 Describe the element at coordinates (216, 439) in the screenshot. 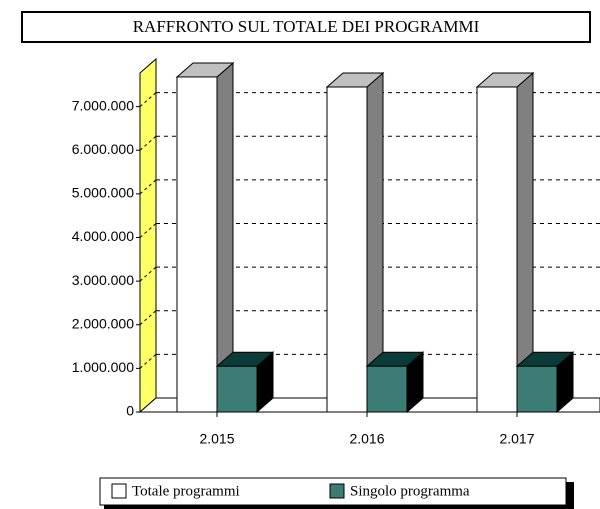

I see `x-tick-label: 2.015` at that location.